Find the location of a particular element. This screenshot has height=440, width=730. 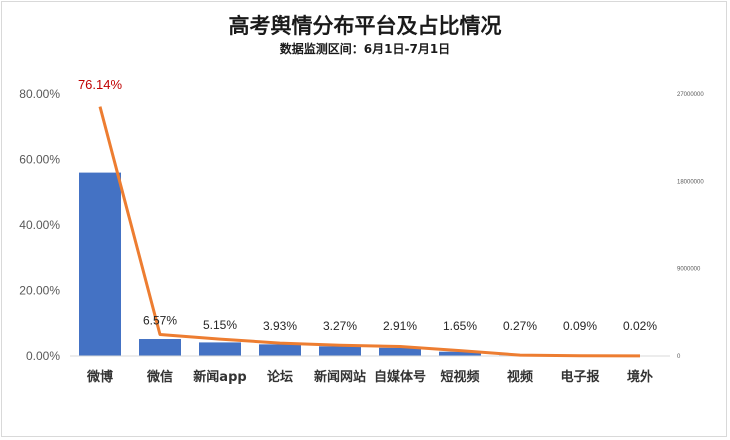

data-label: 6.57% is located at coordinates (160, 320).